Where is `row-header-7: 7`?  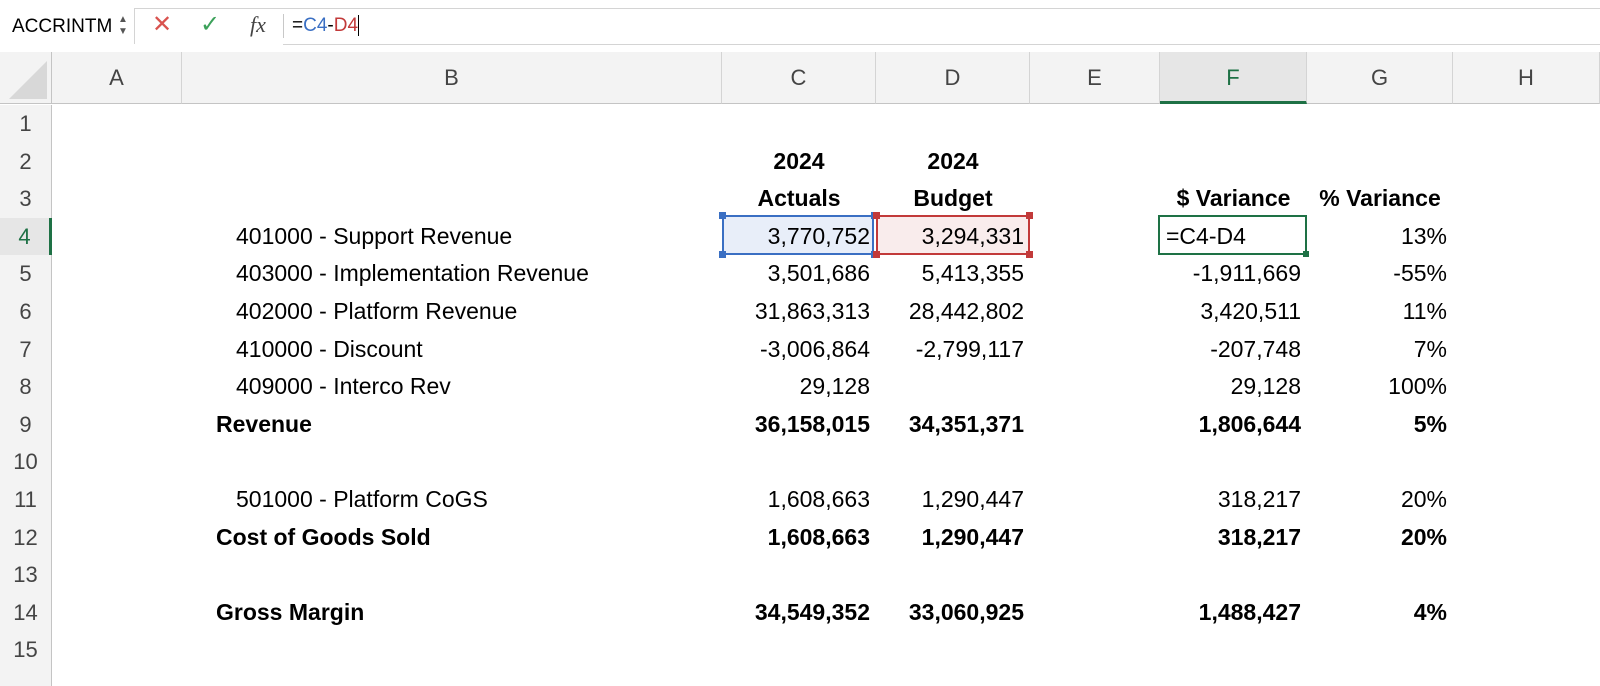 row-header-7: 7 is located at coordinates (26, 349).